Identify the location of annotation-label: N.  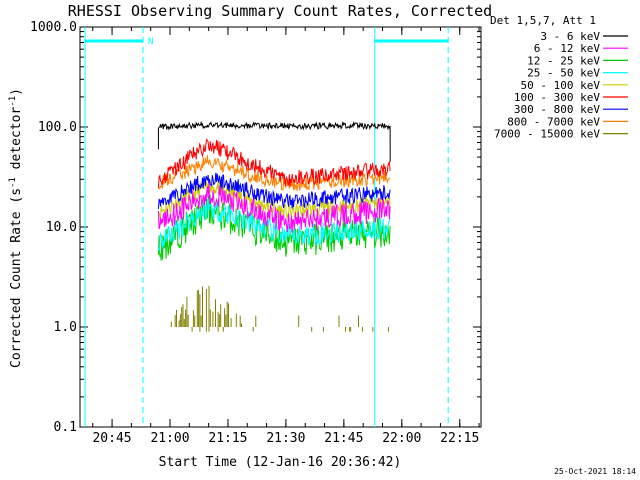
(150, 42).